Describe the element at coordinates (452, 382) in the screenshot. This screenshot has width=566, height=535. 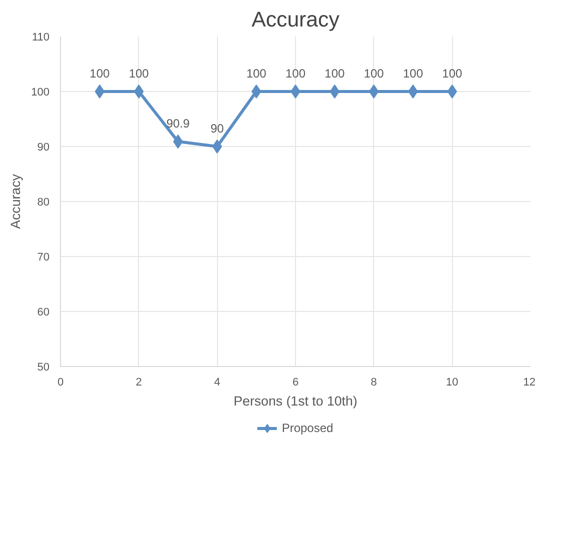
I see `x-tick-label: 10` at that location.